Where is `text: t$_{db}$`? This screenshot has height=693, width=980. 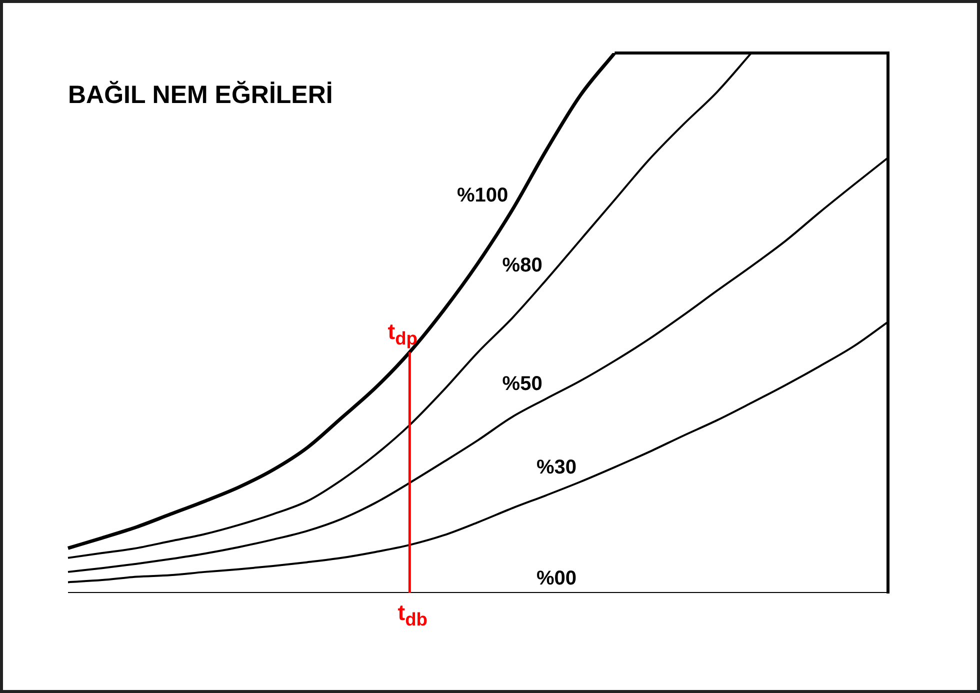 text: t$_{db}$ is located at coordinates (412, 615).